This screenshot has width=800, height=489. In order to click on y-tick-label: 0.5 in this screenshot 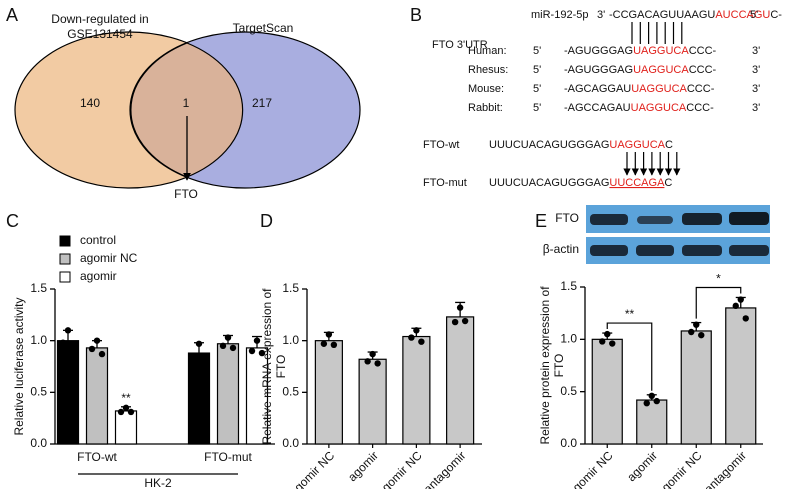, I will do `click(568, 391)`.